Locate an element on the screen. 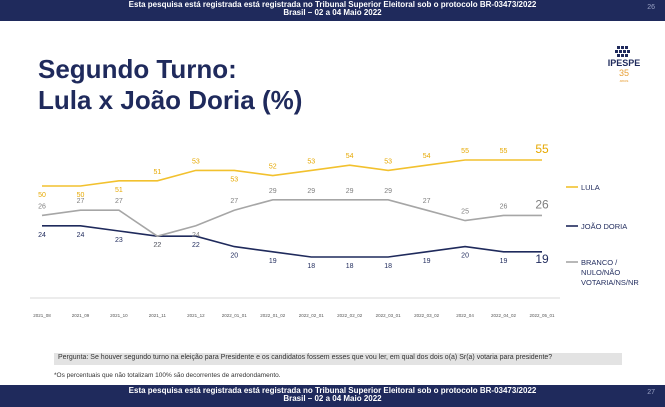 The width and height of the screenshot is (665, 407). logo-name: IPESPE is located at coordinates (624, 63).